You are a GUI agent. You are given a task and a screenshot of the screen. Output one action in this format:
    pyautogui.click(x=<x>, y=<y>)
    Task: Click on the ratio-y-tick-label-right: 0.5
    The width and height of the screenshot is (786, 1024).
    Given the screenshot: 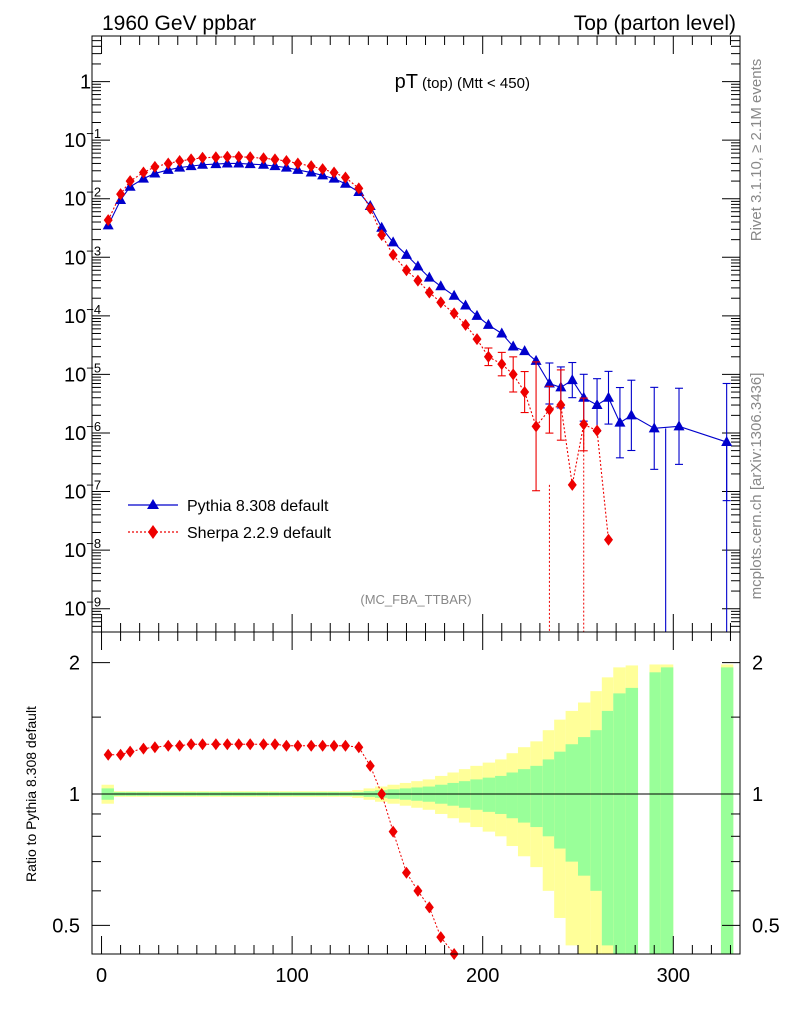 What is the action you would take?
    pyautogui.click(x=766, y=926)
    